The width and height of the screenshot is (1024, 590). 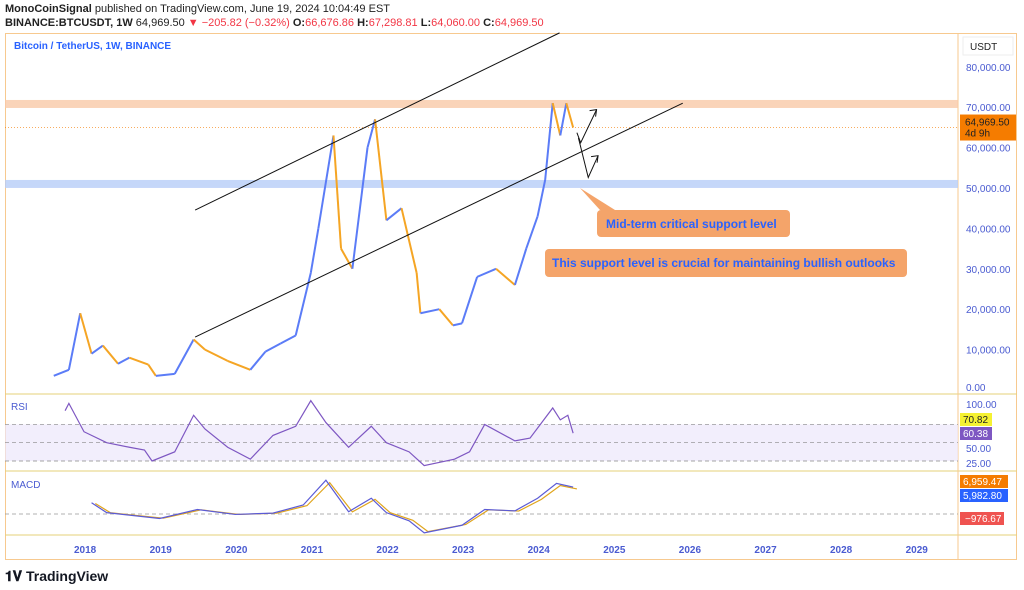 What do you see at coordinates (393, 23) in the screenshot?
I see `high: 67,298.81` at bounding box center [393, 23].